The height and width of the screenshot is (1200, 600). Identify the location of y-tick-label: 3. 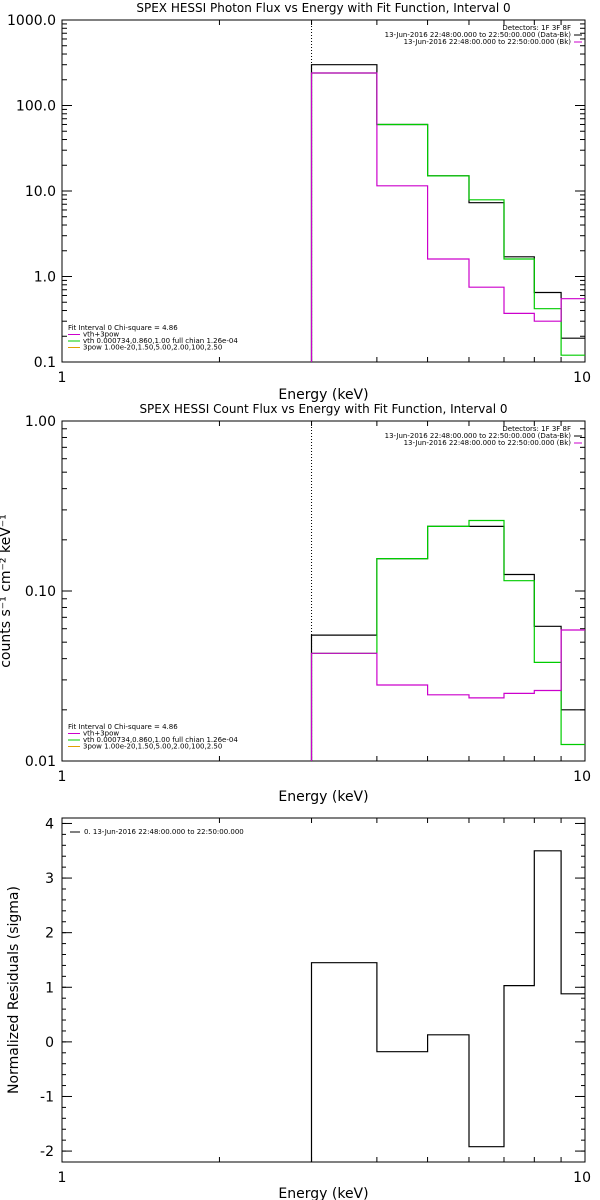
(49, 879).